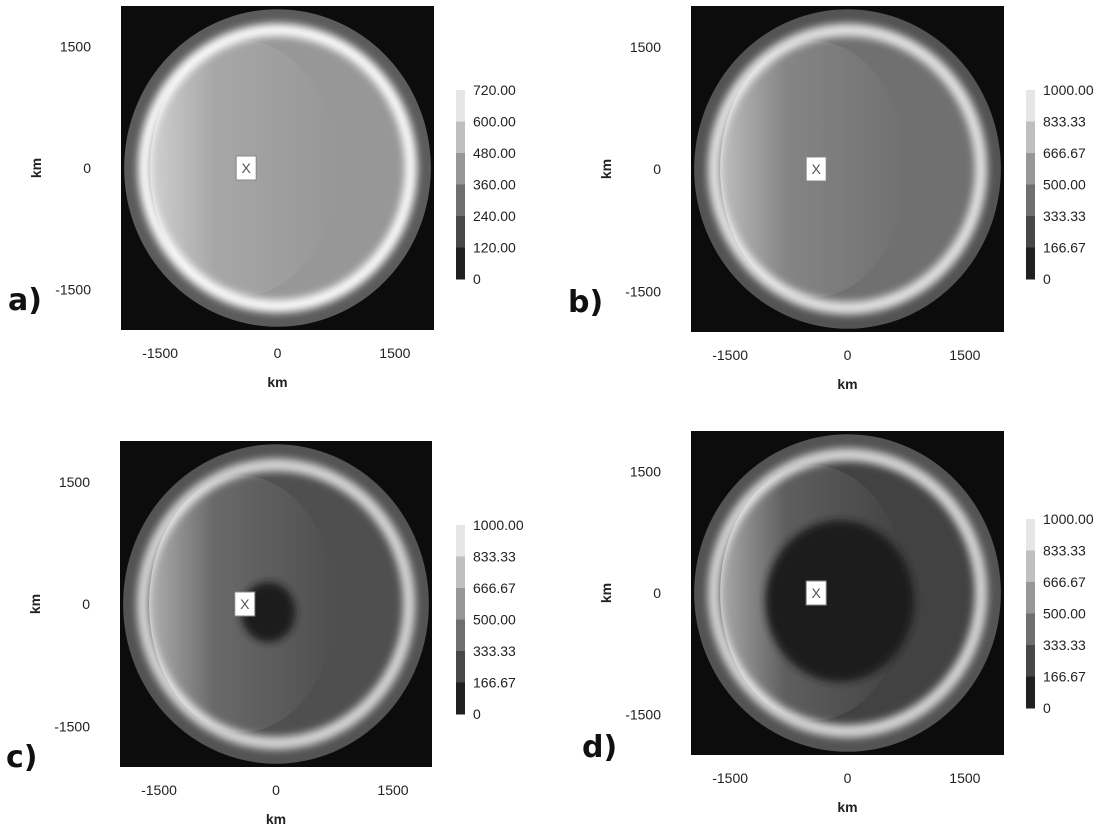 This screenshot has height=835, width=1109. I want to click on colorbar-label: 720.00, so click(494, 90).